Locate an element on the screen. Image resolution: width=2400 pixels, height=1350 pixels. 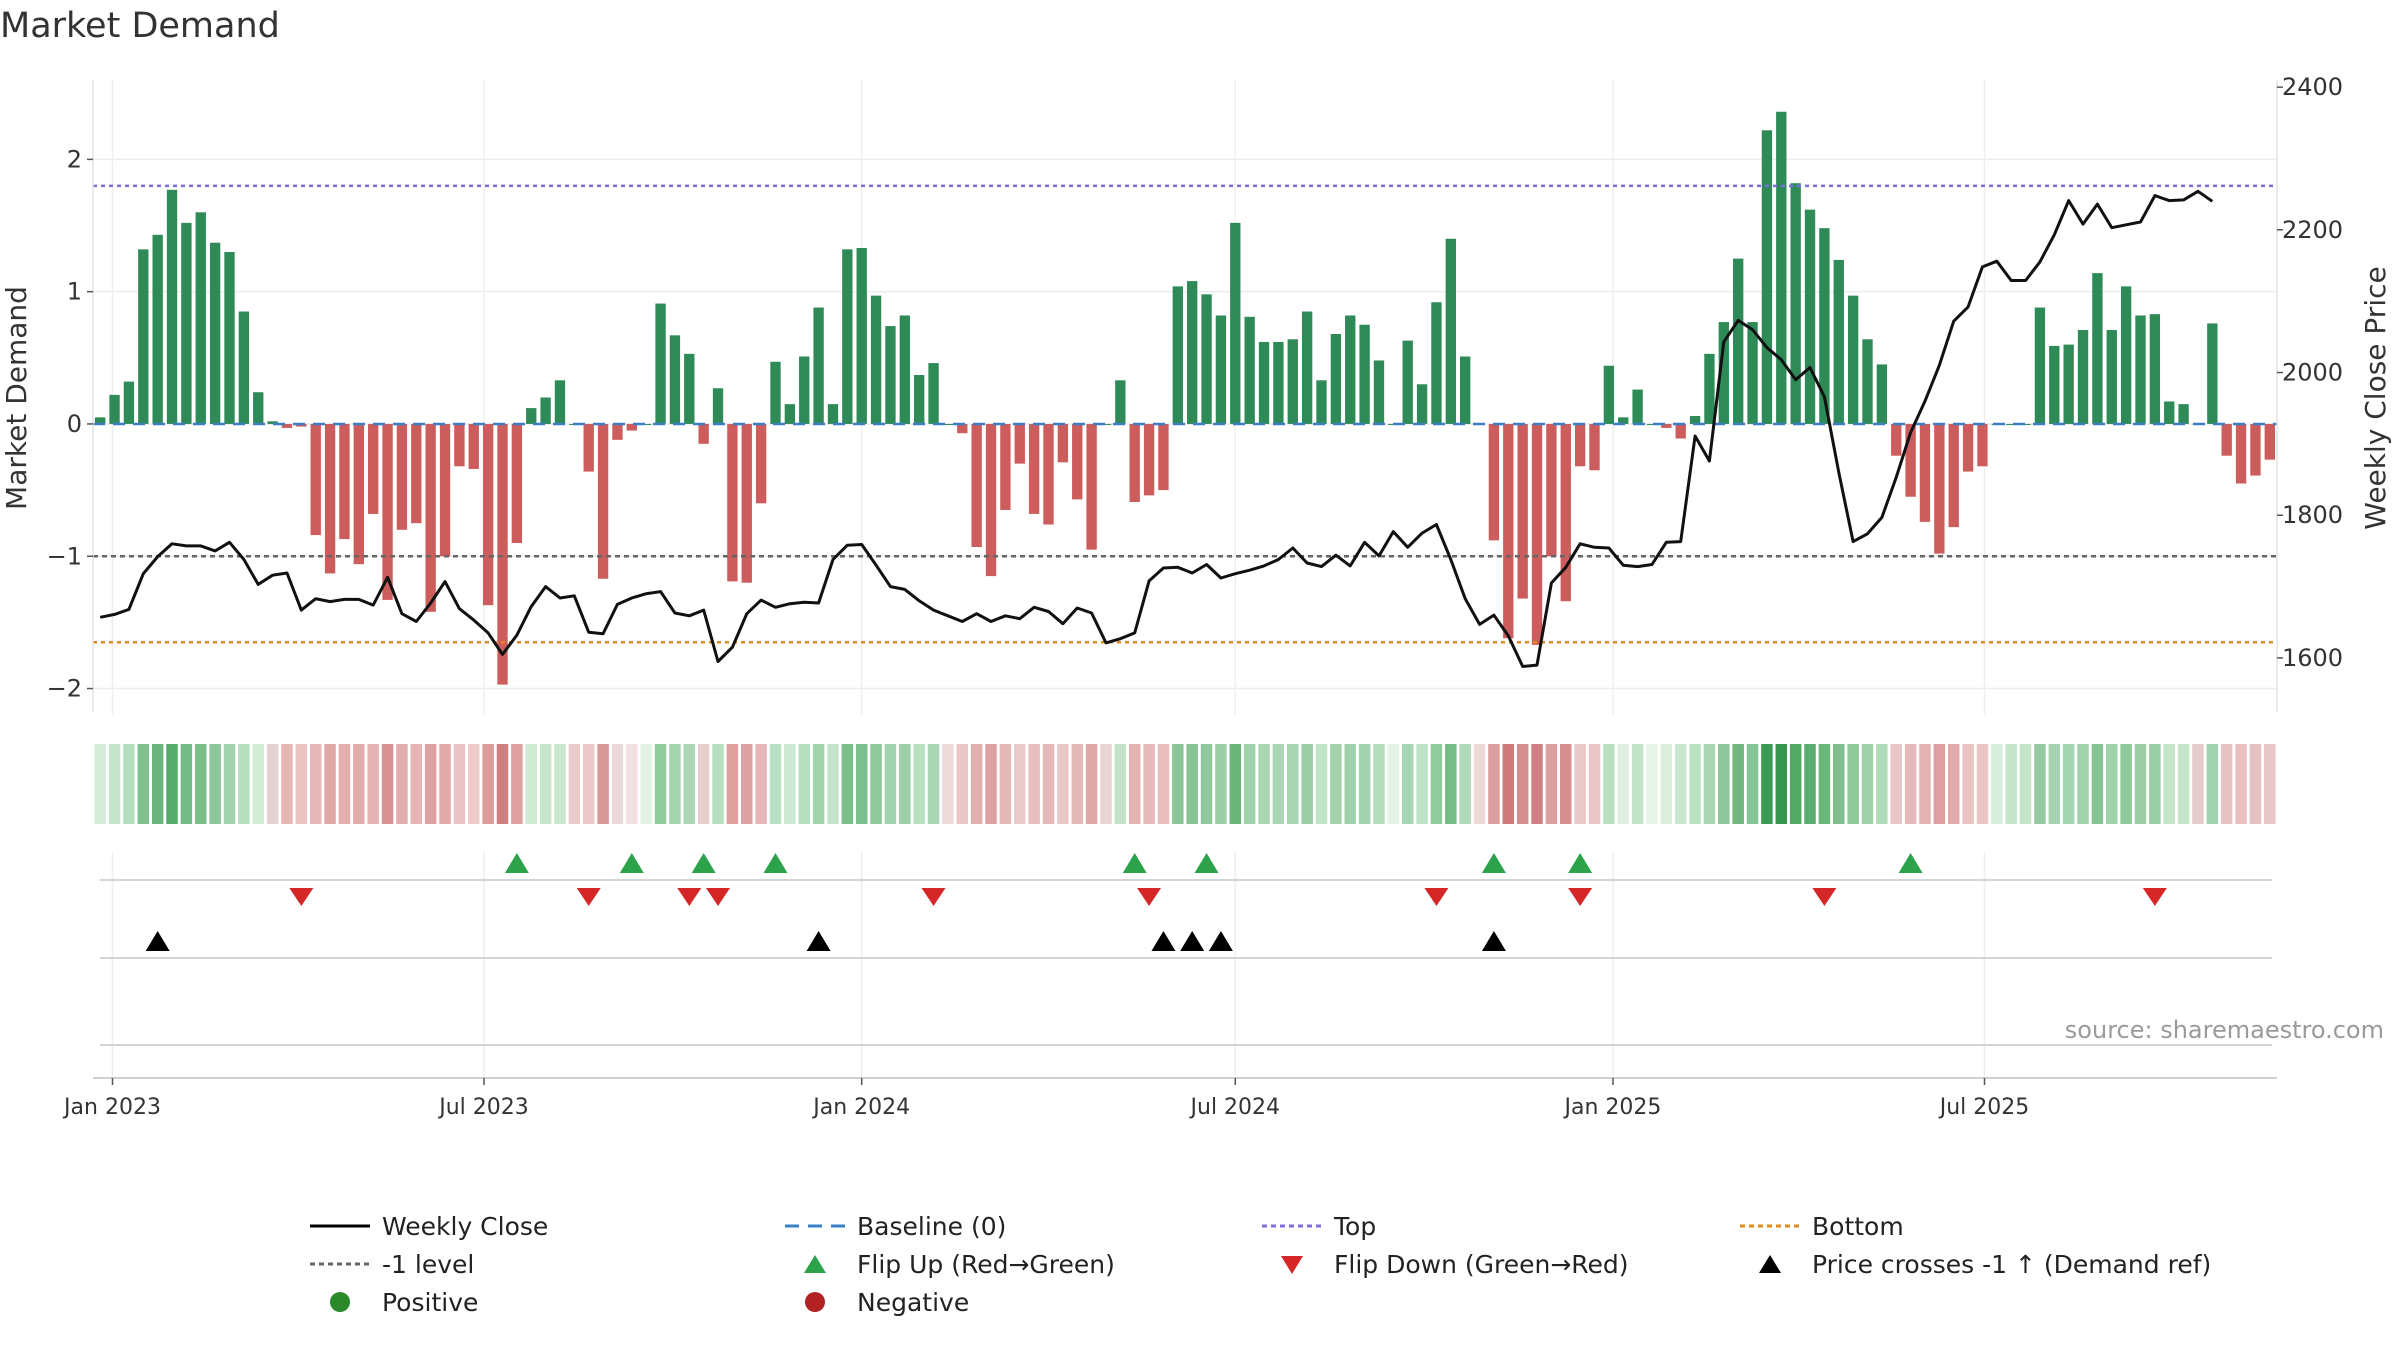
legend-item: Top is located at coordinates (1319, 1226).